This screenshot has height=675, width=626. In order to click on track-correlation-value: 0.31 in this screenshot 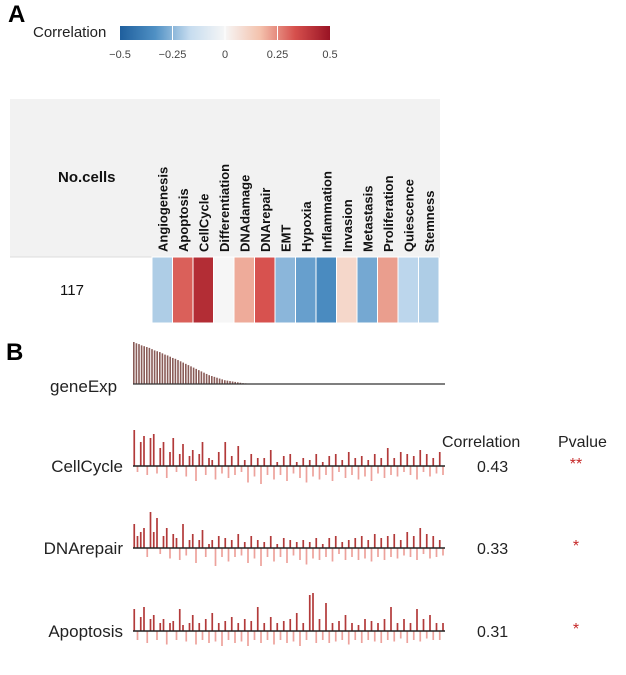, I will do `click(492, 632)`.